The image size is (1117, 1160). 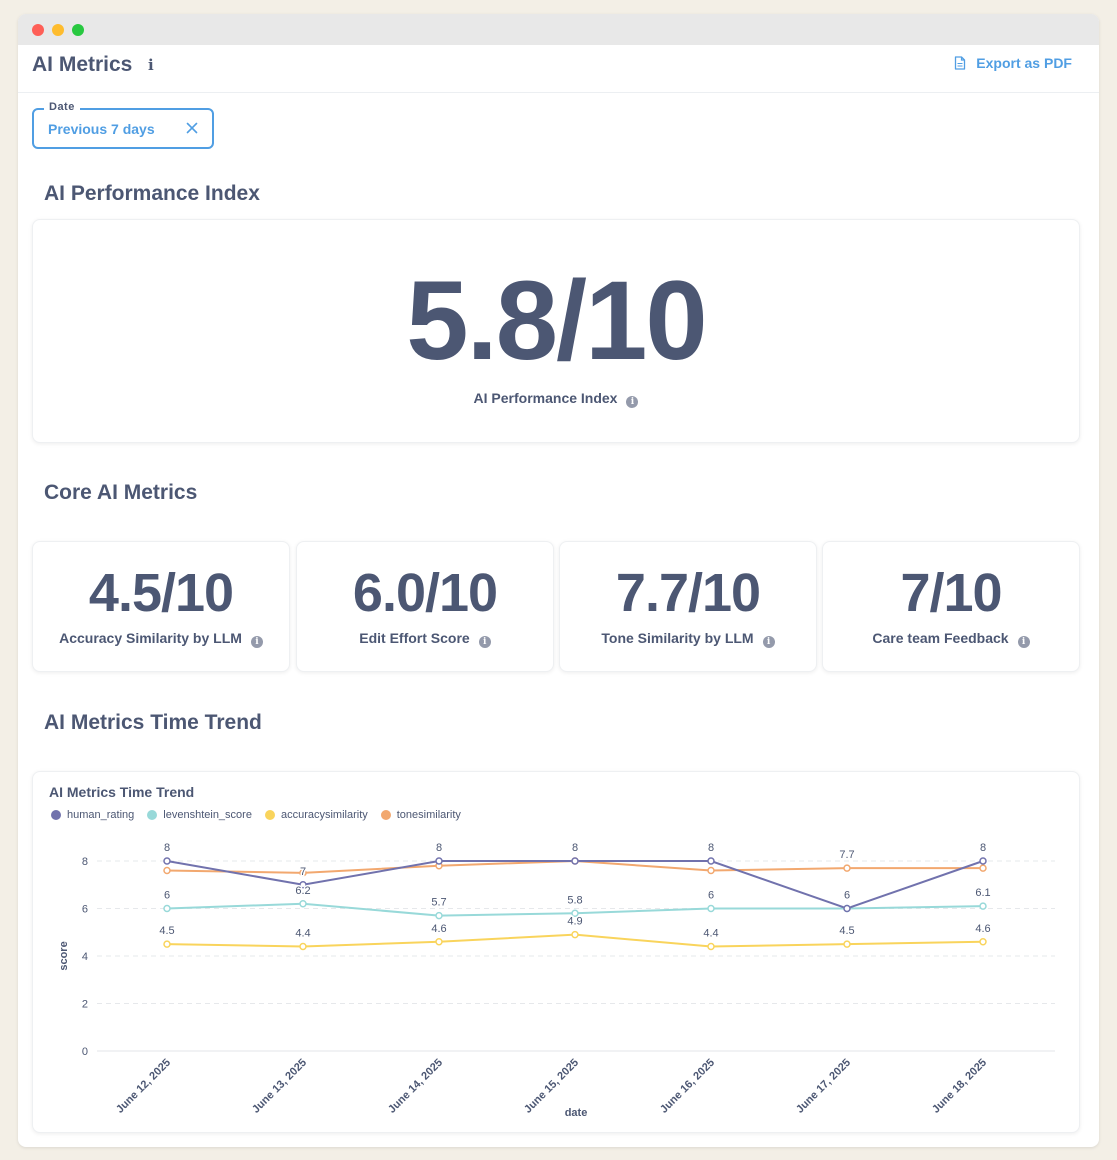 I want to click on metric-label-row: Care team Feedback i, so click(x=951, y=639).